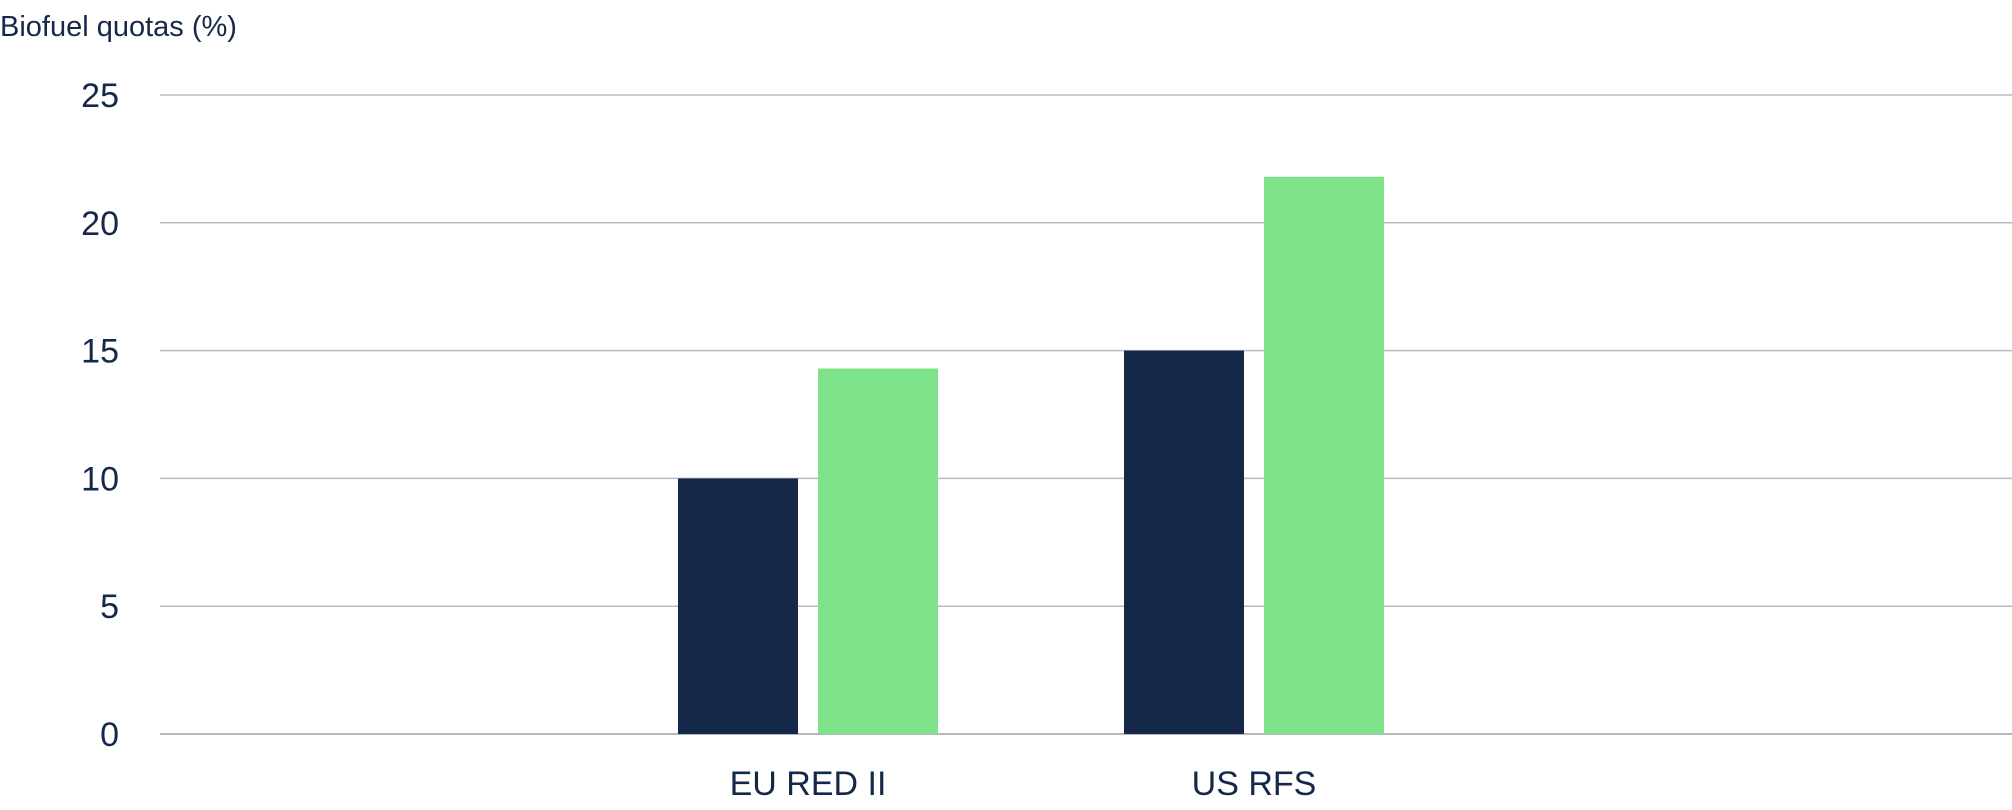  I want to click on y-tick-label: 10, so click(100, 479).